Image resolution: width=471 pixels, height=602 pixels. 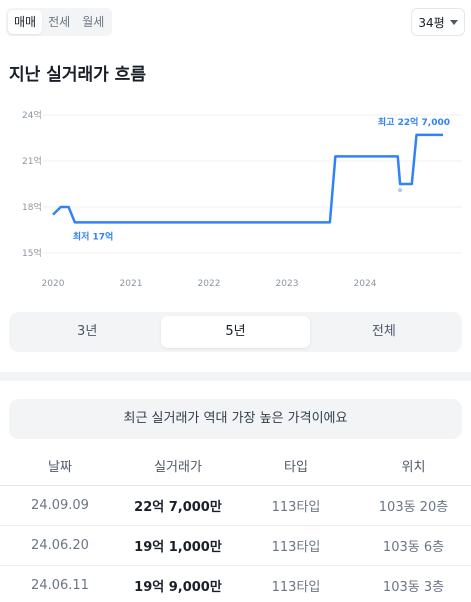 What do you see at coordinates (32, 253) in the screenshot?
I see `y-tick-label: 15억` at bounding box center [32, 253].